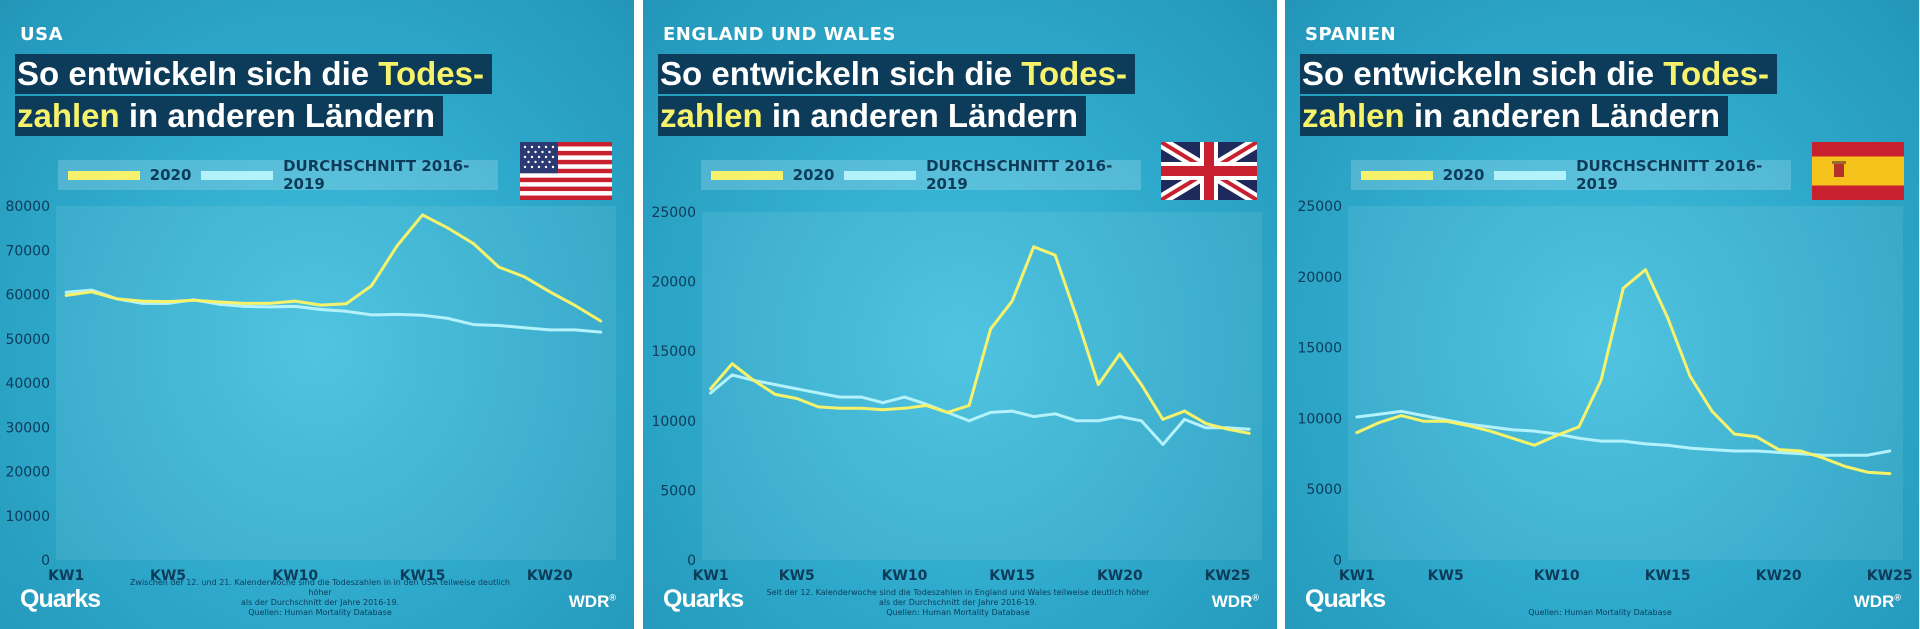 This screenshot has width=1920, height=629. What do you see at coordinates (1209, 171) in the screenshot?
I see `uk-flag-icon` at bounding box center [1209, 171].